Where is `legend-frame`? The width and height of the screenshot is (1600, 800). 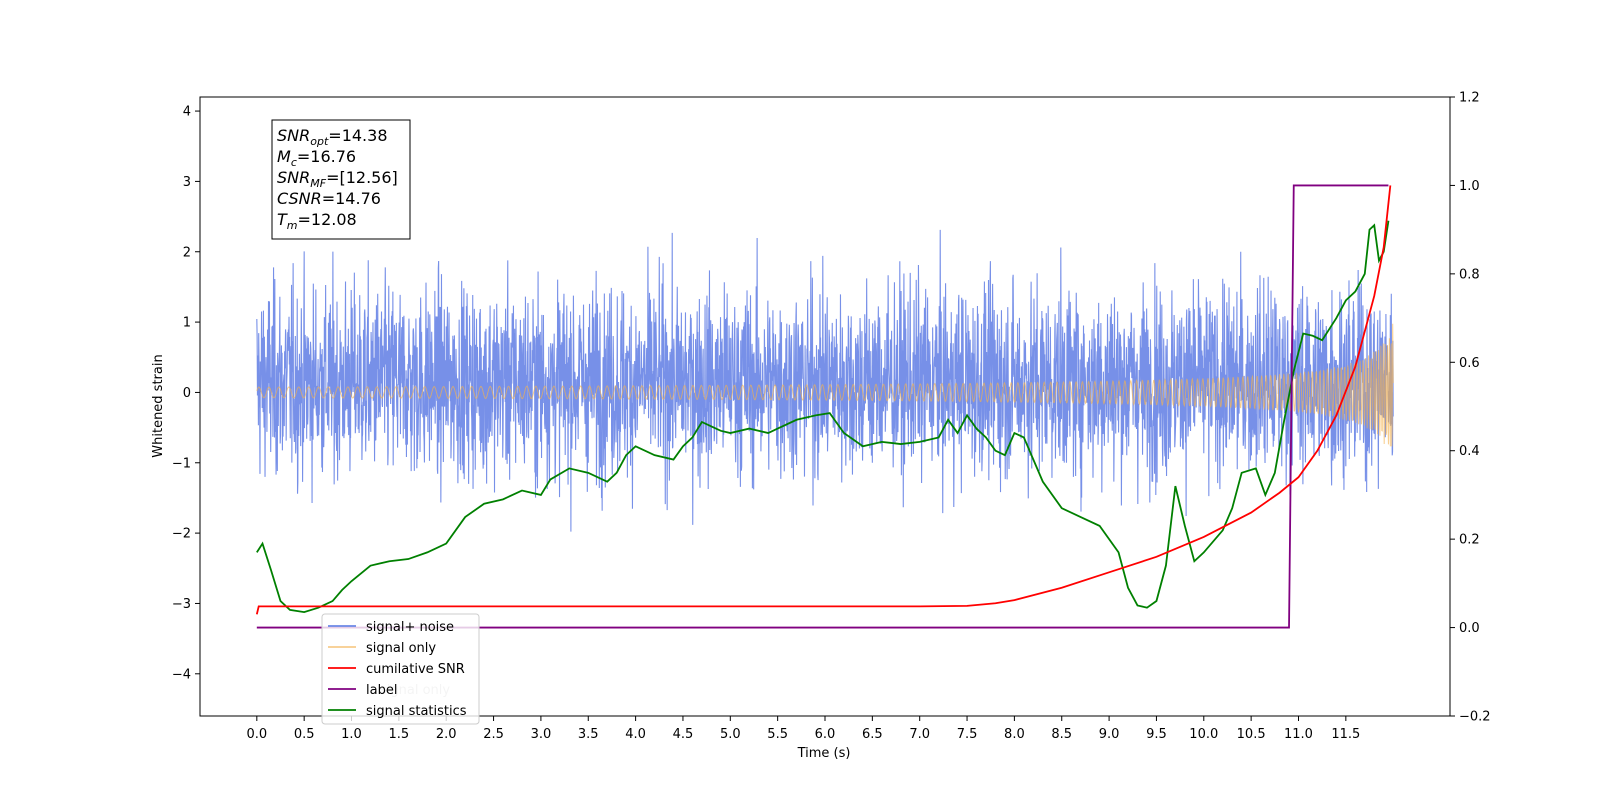
legend-frame is located at coordinates (400, 669).